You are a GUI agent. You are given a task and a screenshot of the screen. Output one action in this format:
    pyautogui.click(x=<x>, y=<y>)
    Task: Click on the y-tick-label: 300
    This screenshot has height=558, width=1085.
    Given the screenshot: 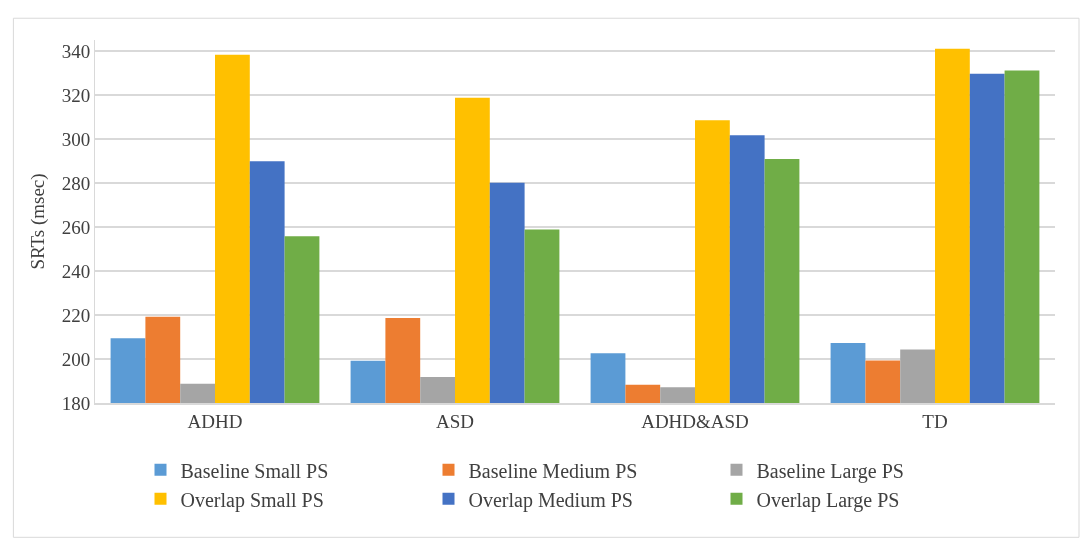 What is the action you would take?
    pyautogui.click(x=76, y=139)
    